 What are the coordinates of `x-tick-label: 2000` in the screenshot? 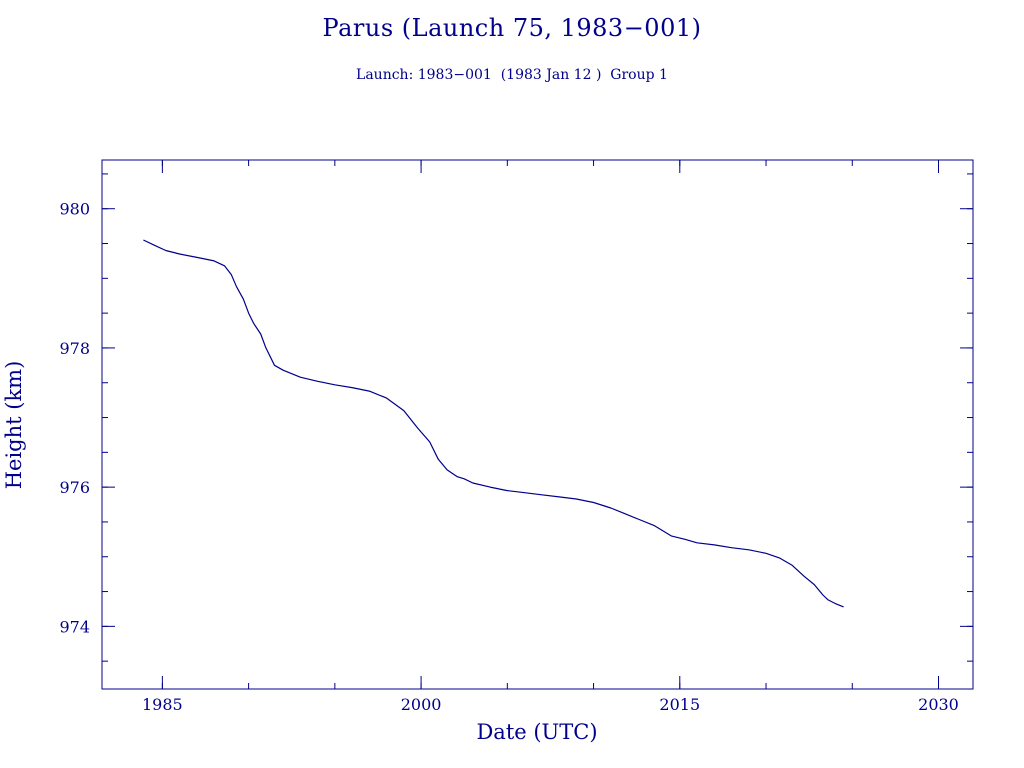 It's located at (421, 704).